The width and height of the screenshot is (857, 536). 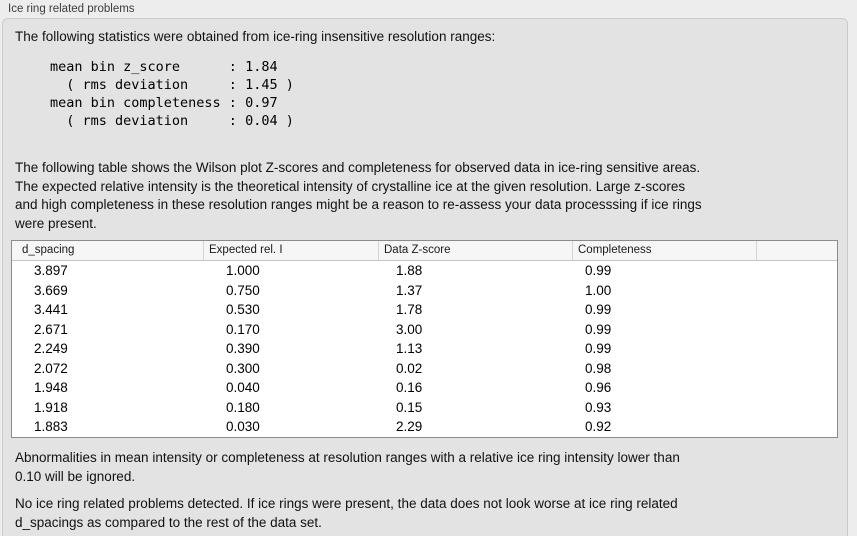 I want to click on table-row: 2.671 0.170 3.00 0.99, so click(x=424, y=329).